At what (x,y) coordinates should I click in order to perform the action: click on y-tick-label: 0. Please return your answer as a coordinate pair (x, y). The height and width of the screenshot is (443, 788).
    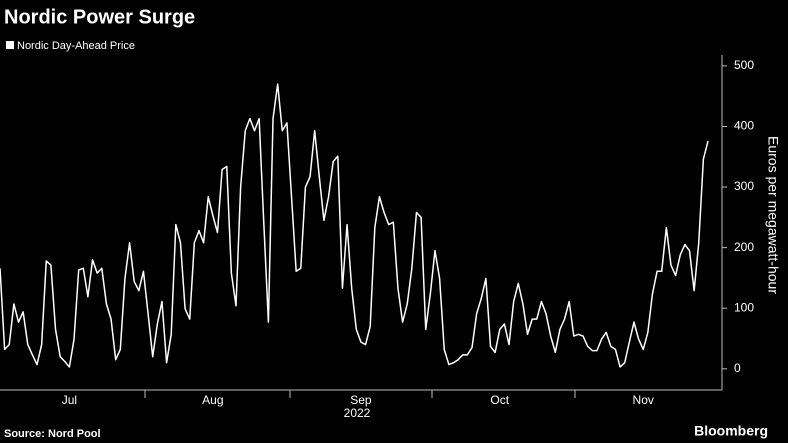
    Looking at the image, I should click on (737, 368).